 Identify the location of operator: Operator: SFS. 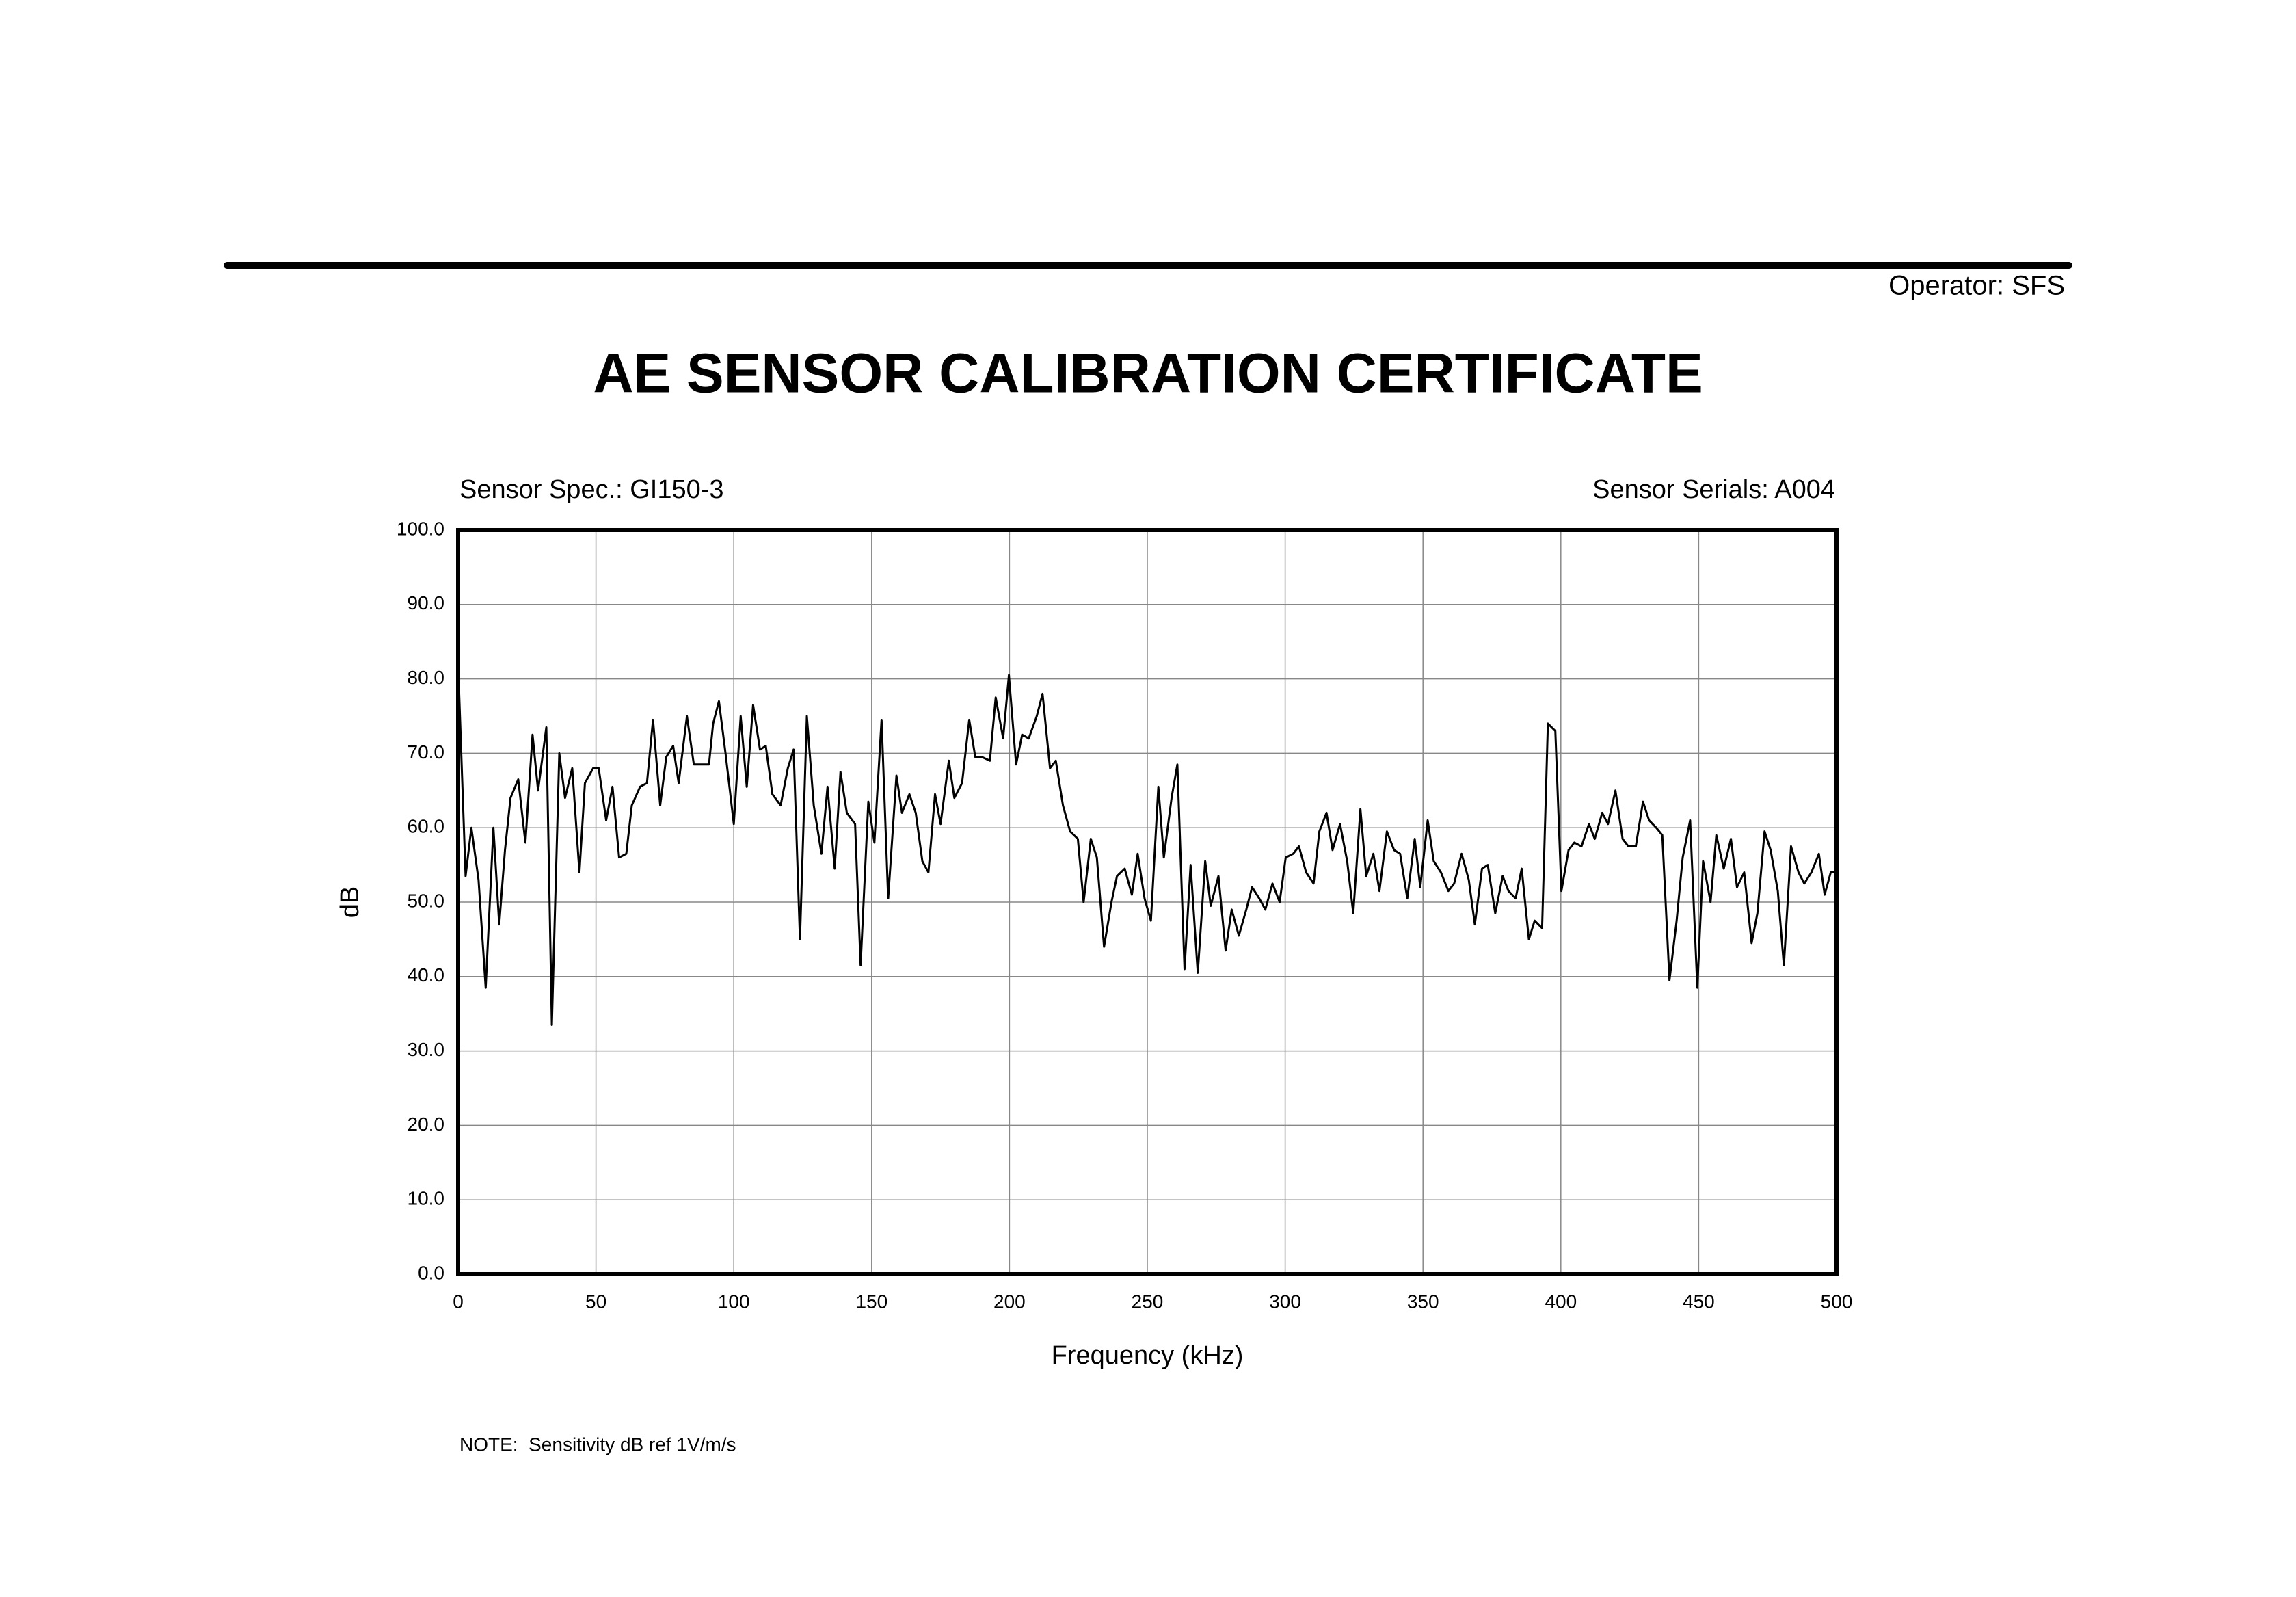
(1976, 286).